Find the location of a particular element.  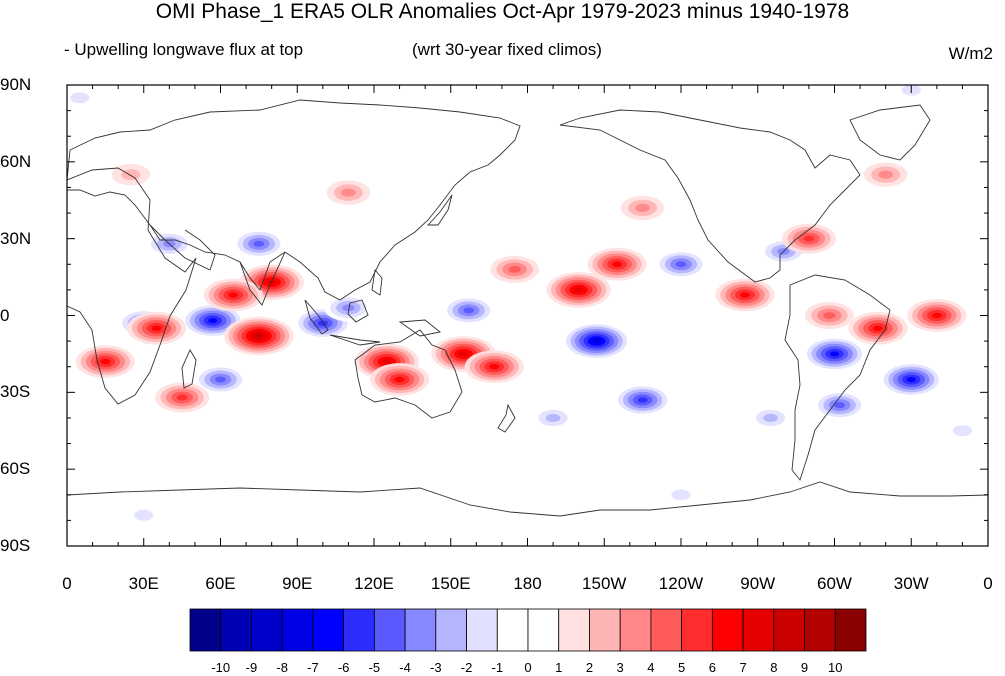

longitude-label: 60W is located at coordinates (834, 583).